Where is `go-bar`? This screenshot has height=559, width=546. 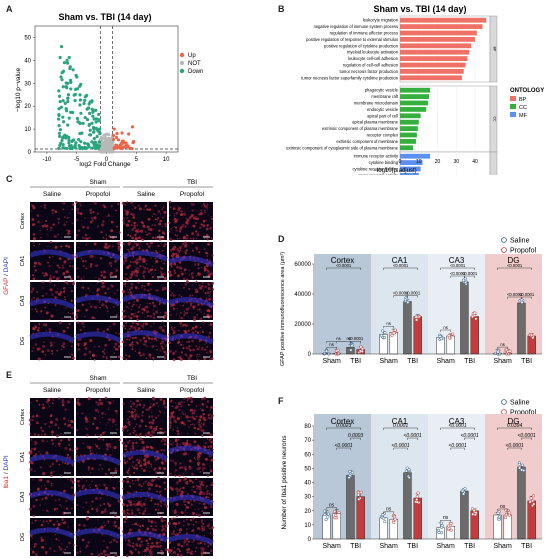
go-bar is located at coordinates (409, 122).